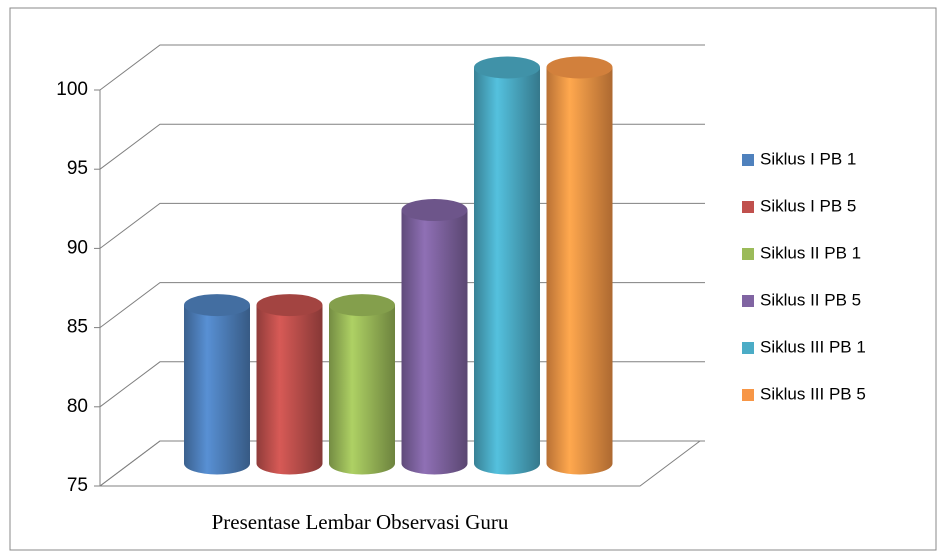 Image resolution: width=939 pixels, height=553 pixels. What do you see at coordinates (77, 406) in the screenshot?
I see `y-tick-label: 80` at bounding box center [77, 406].